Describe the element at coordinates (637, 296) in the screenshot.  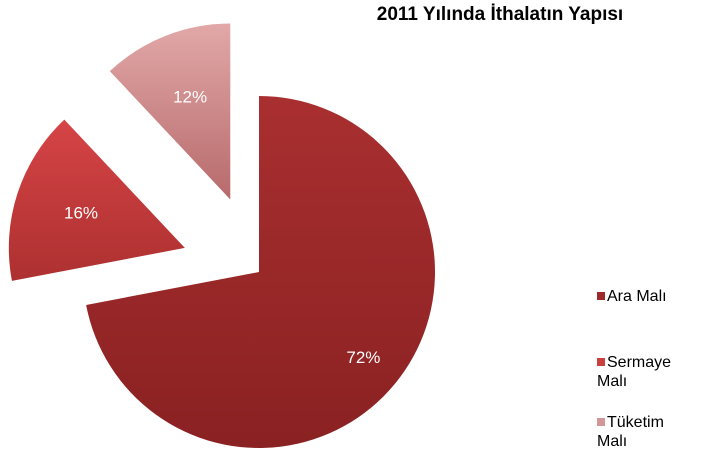
I see `legend-label: Ara Malı` at that location.